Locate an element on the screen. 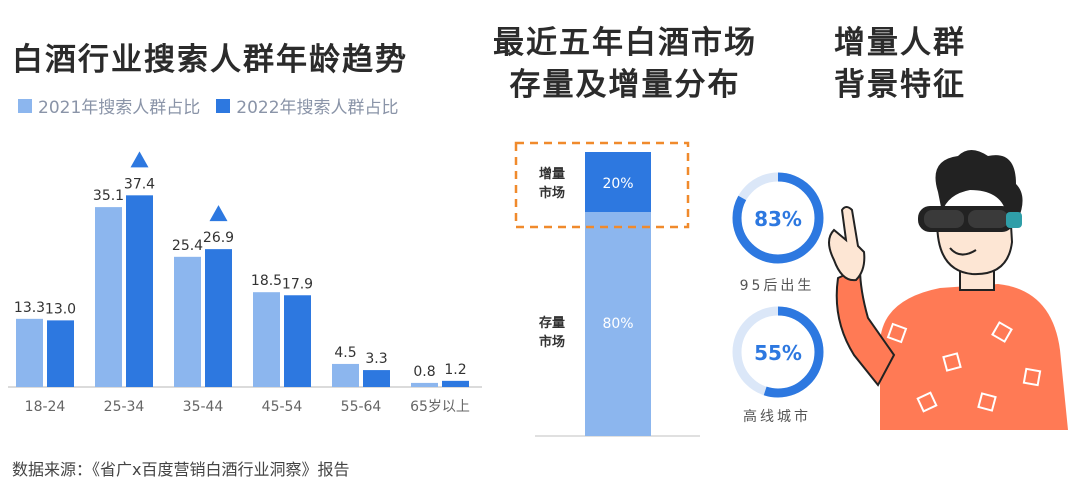 Image resolution: width=1080 pixels, height=488 pixels. bar-value-label: 4.5 is located at coordinates (345, 353).